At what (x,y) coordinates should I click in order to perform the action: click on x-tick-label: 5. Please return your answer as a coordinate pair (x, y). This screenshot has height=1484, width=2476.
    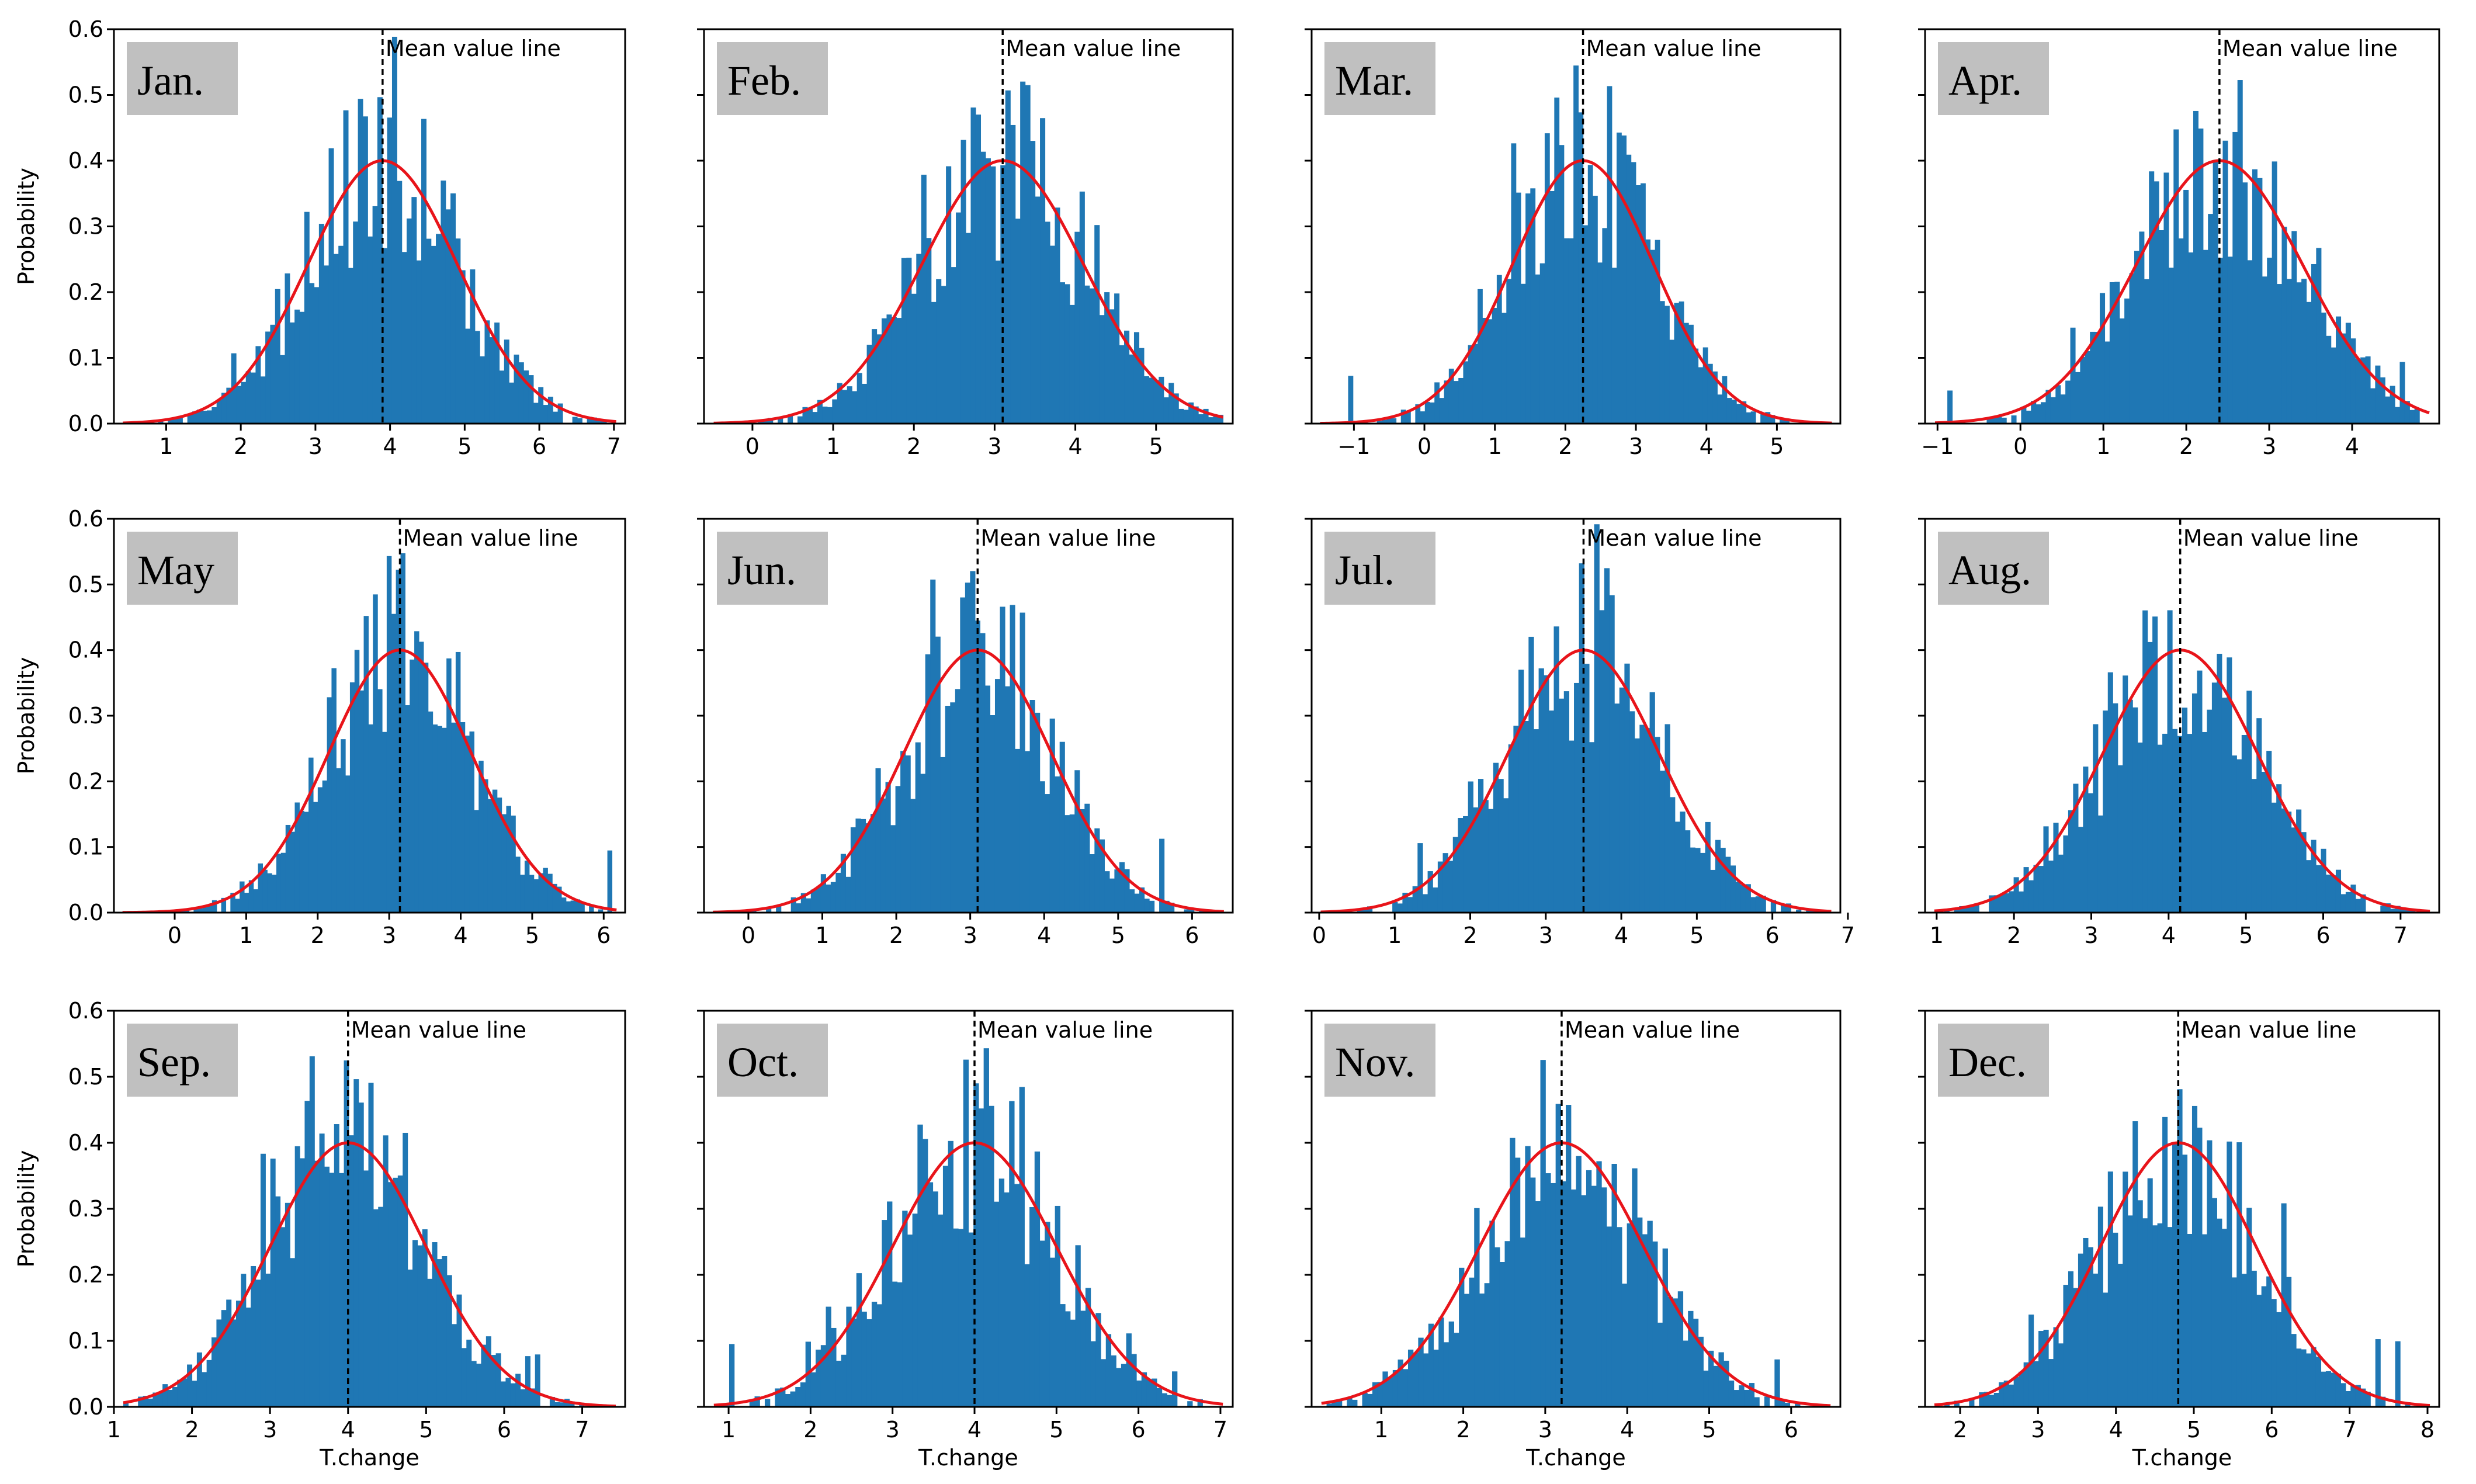
    Looking at the image, I should click on (2194, 1430).